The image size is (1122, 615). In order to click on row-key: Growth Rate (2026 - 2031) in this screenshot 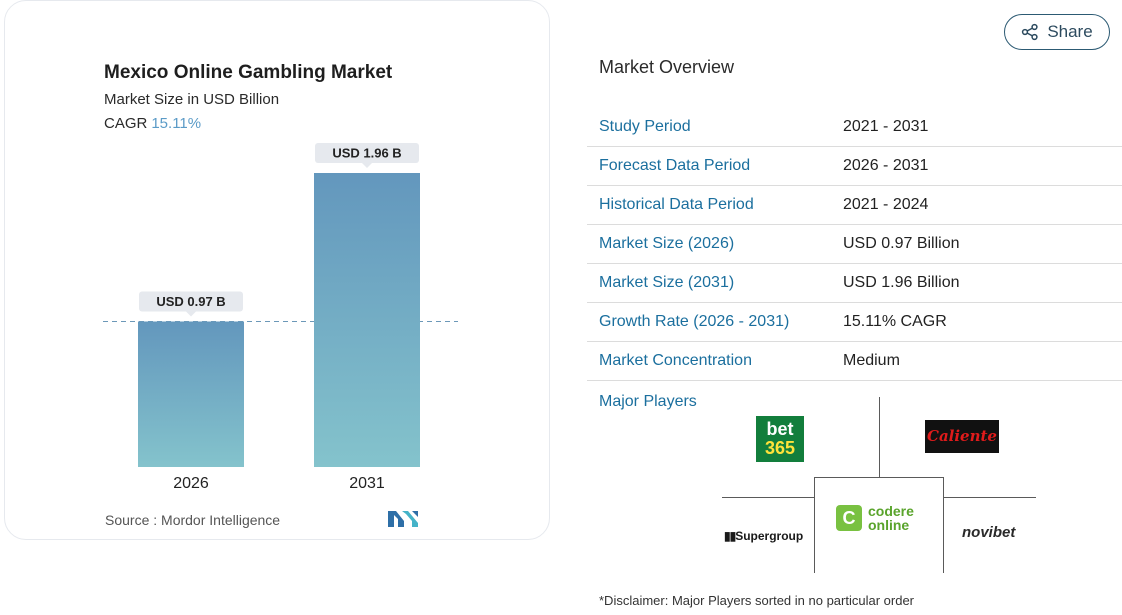, I will do `click(715, 322)`.